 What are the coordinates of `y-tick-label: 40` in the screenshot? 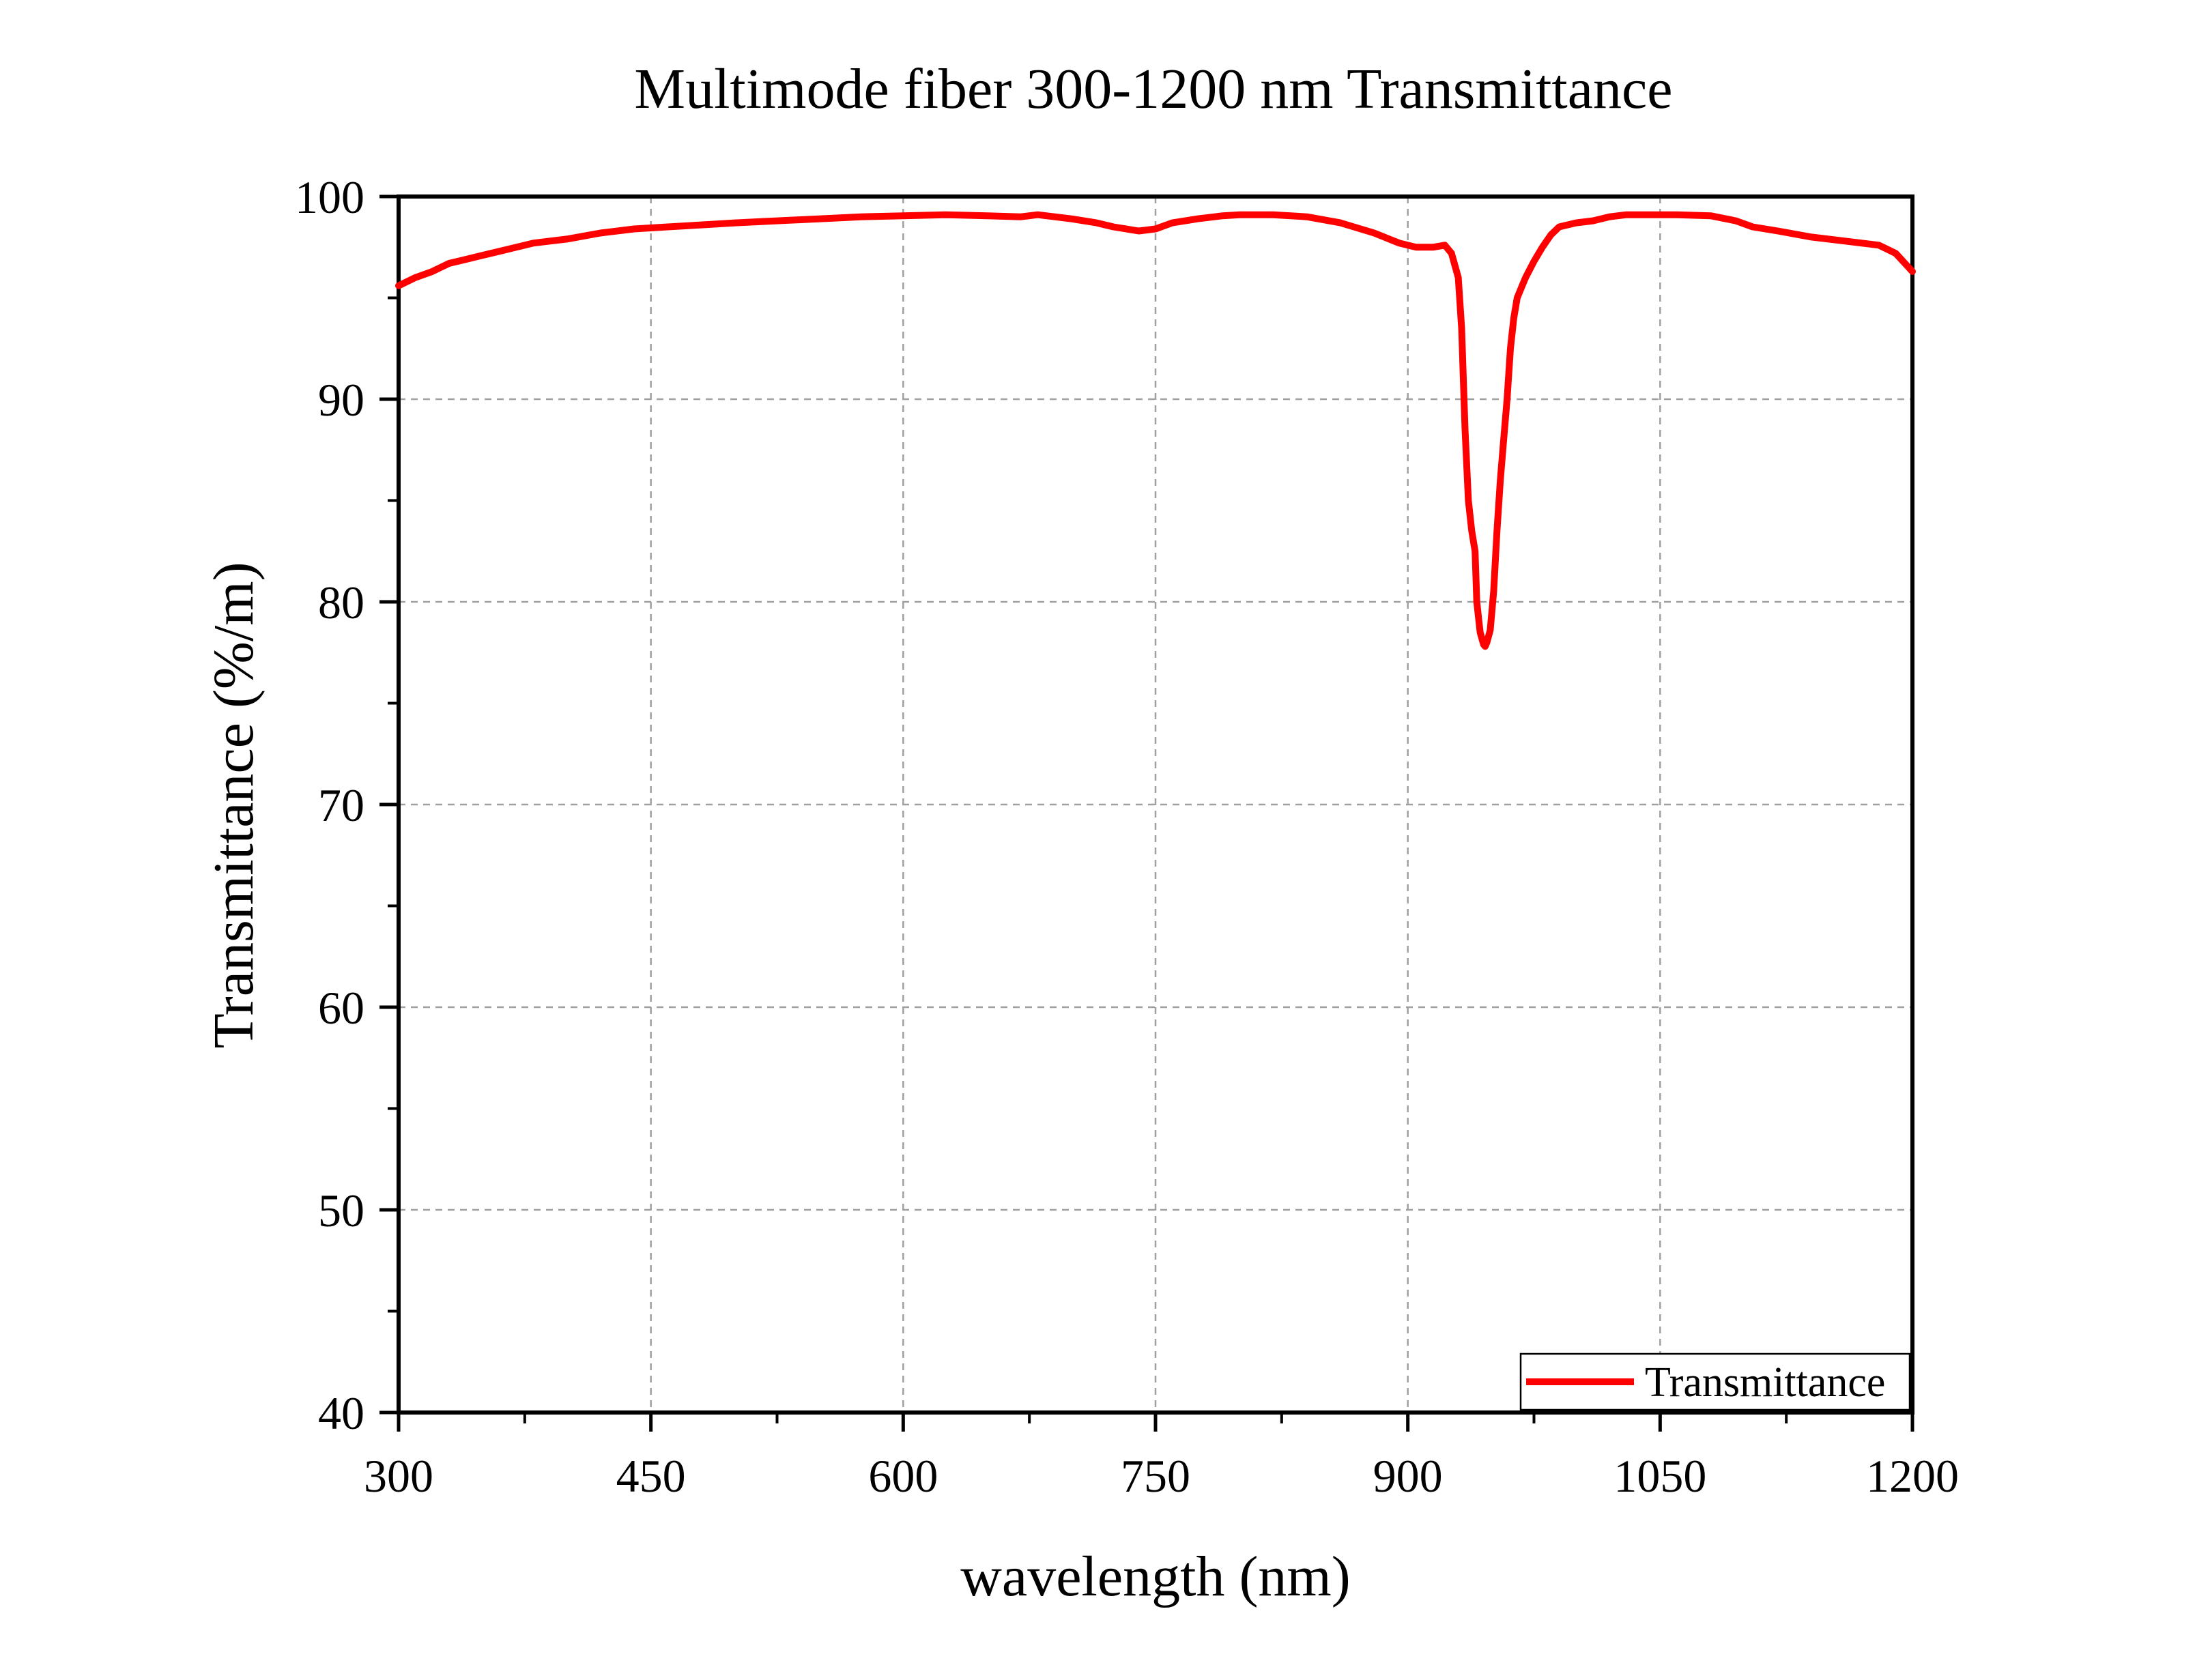 It's located at (341, 1413).